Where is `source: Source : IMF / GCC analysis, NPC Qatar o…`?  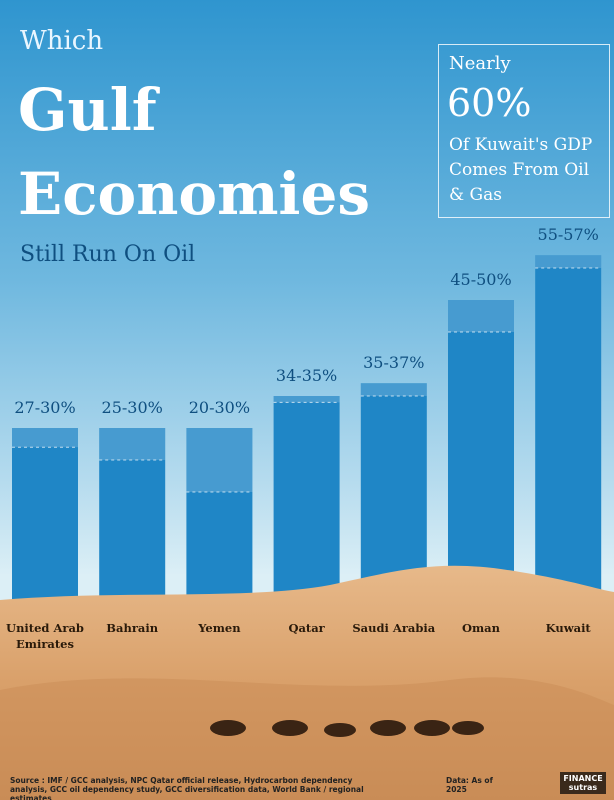 source: Source : IMF / GCC analysis, NPC Qatar o… is located at coordinates (187, 788).